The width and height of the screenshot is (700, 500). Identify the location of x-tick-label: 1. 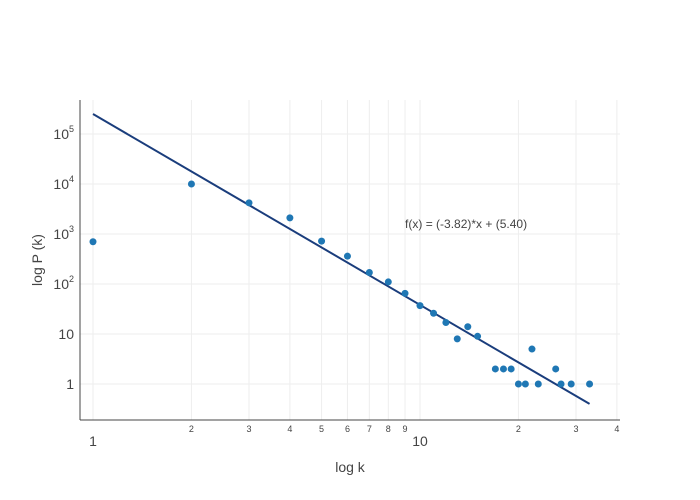
(93, 441).